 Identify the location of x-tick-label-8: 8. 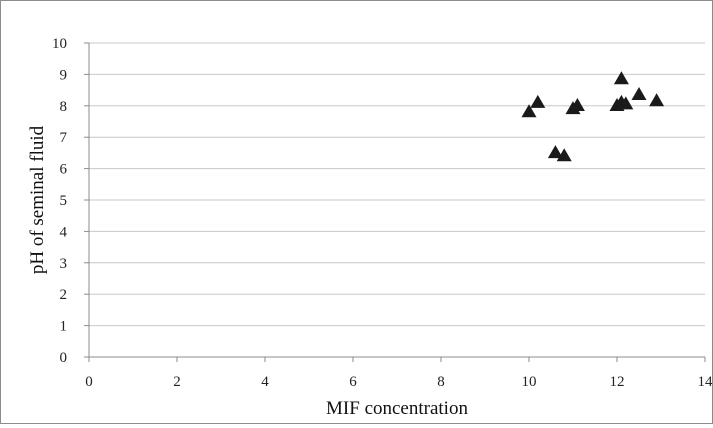
(441, 382).